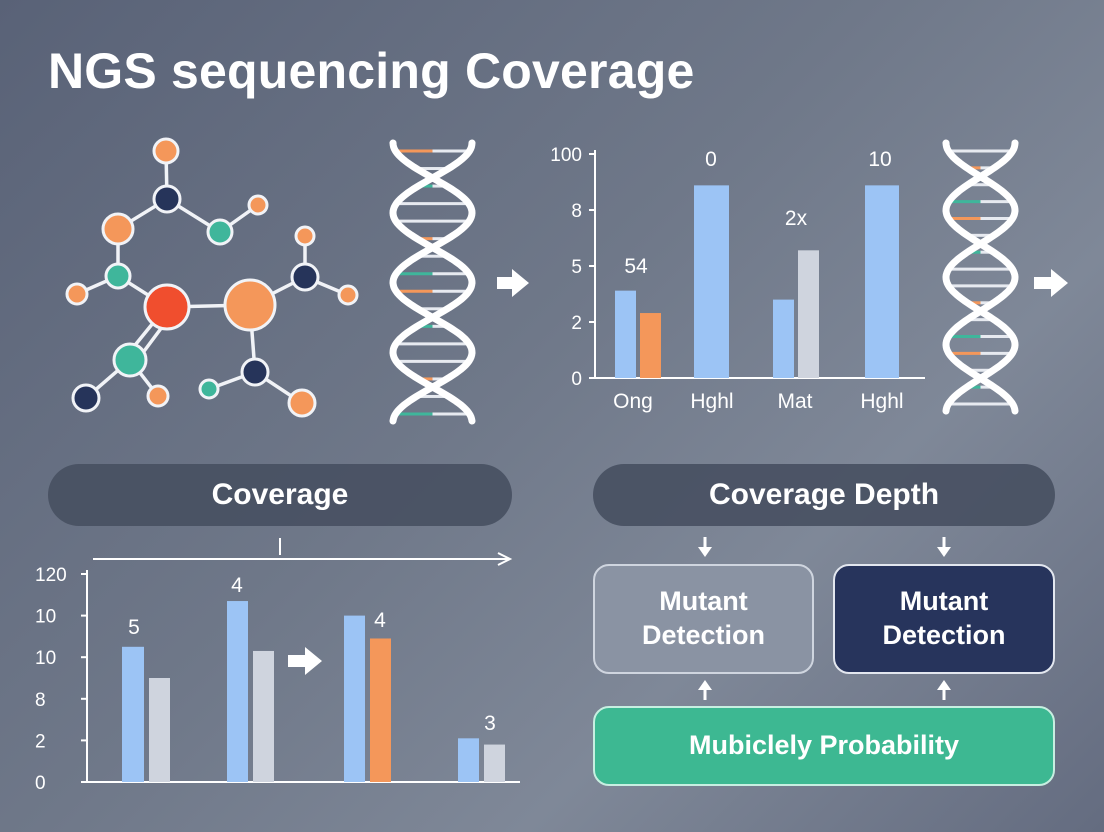 Image resolution: width=1104 pixels, height=832 pixels. What do you see at coordinates (711, 159) in the screenshot?
I see `data-label: 0` at bounding box center [711, 159].